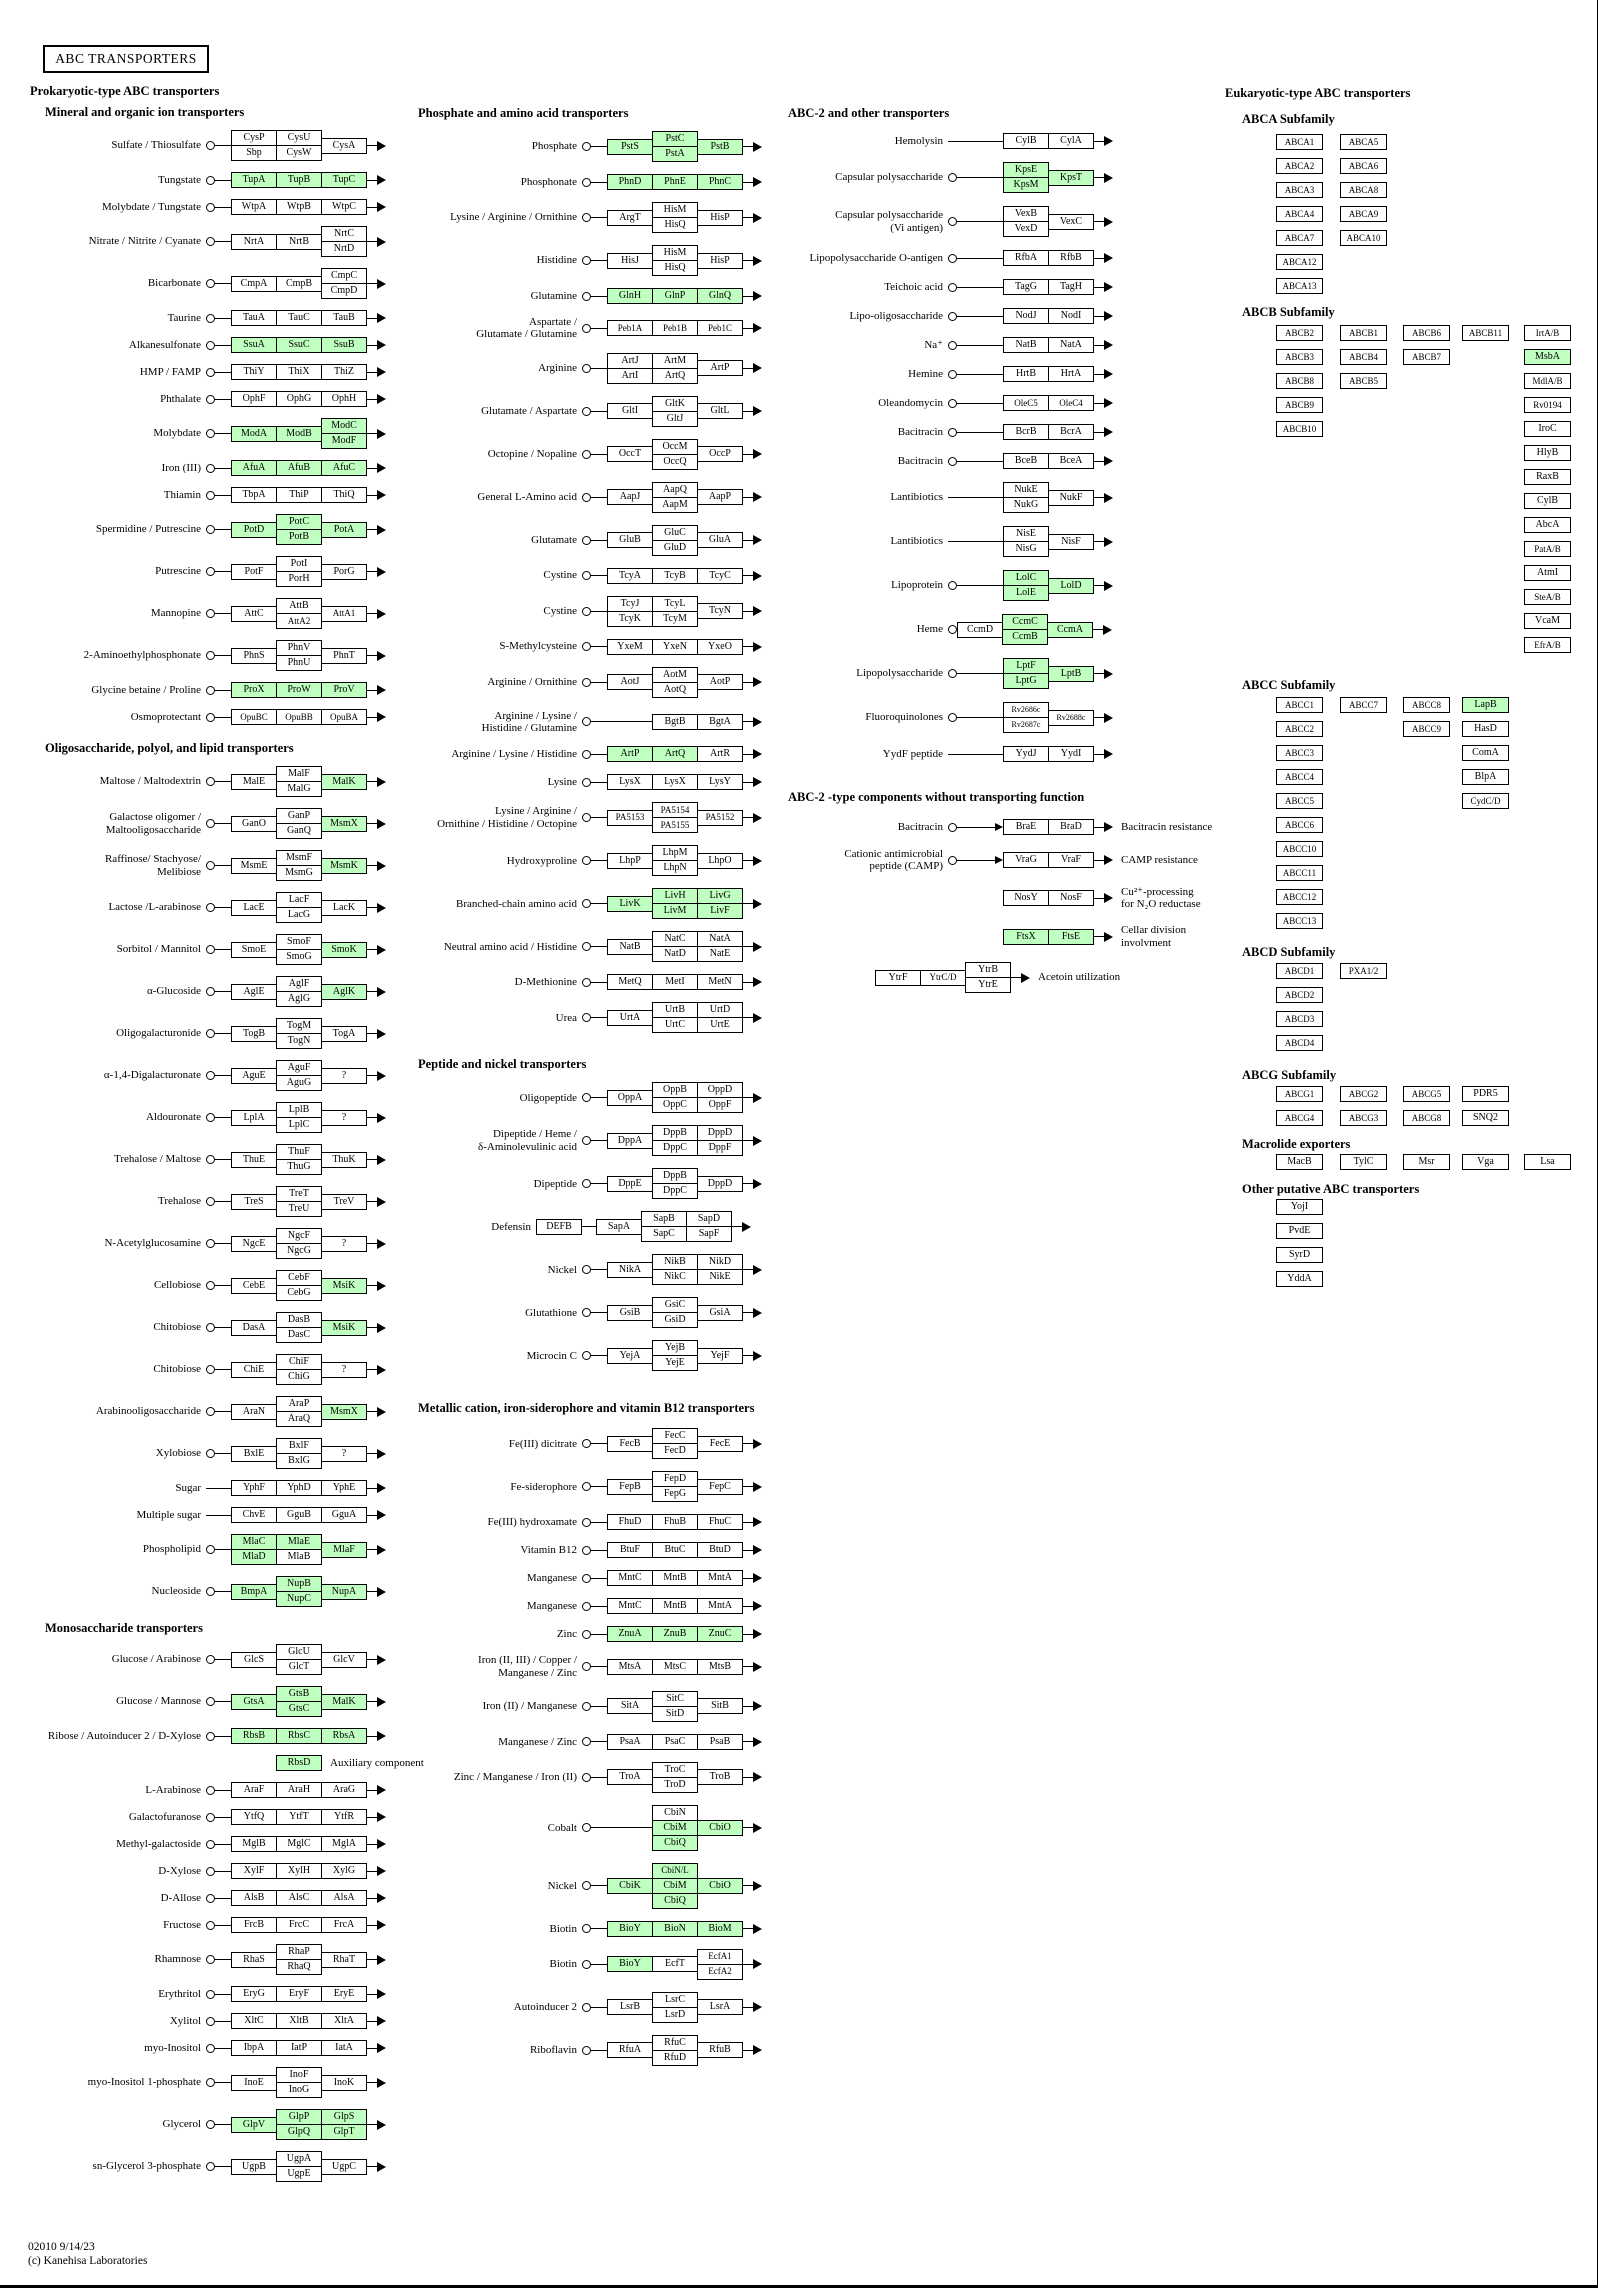  Describe the element at coordinates (254, 571) in the screenshot. I see `gene-box-potf: PotF` at that location.